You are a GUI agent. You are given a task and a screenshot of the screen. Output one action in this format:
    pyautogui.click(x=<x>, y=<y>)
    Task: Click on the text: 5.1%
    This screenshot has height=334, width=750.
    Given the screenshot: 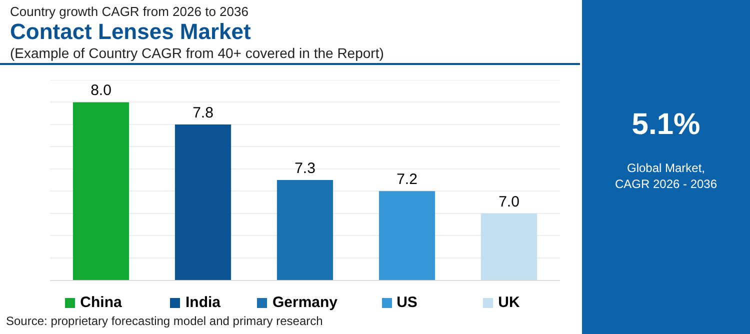 What is the action you would take?
    pyautogui.click(x=666, y=125)
    